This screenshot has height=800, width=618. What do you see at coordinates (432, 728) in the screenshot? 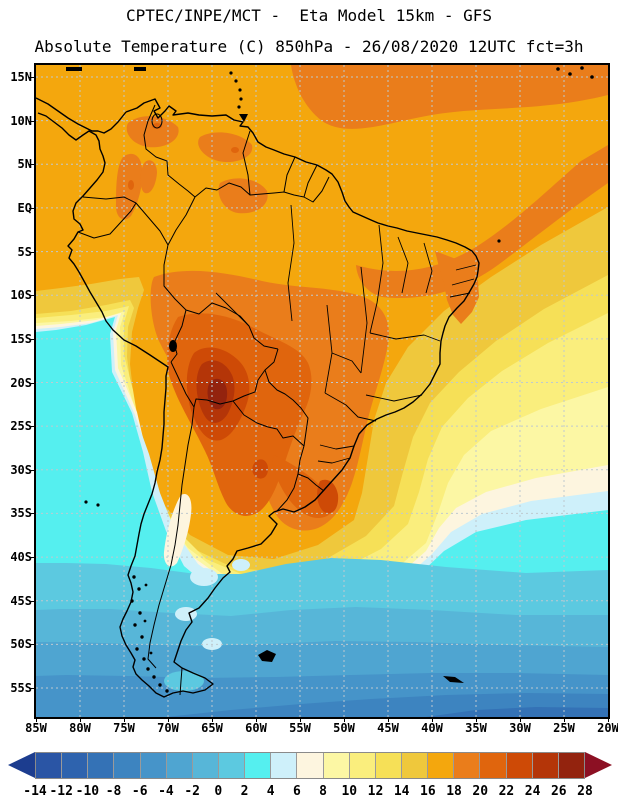
I see `lon-tick-label: 40W` at bounding box center [432, 728].